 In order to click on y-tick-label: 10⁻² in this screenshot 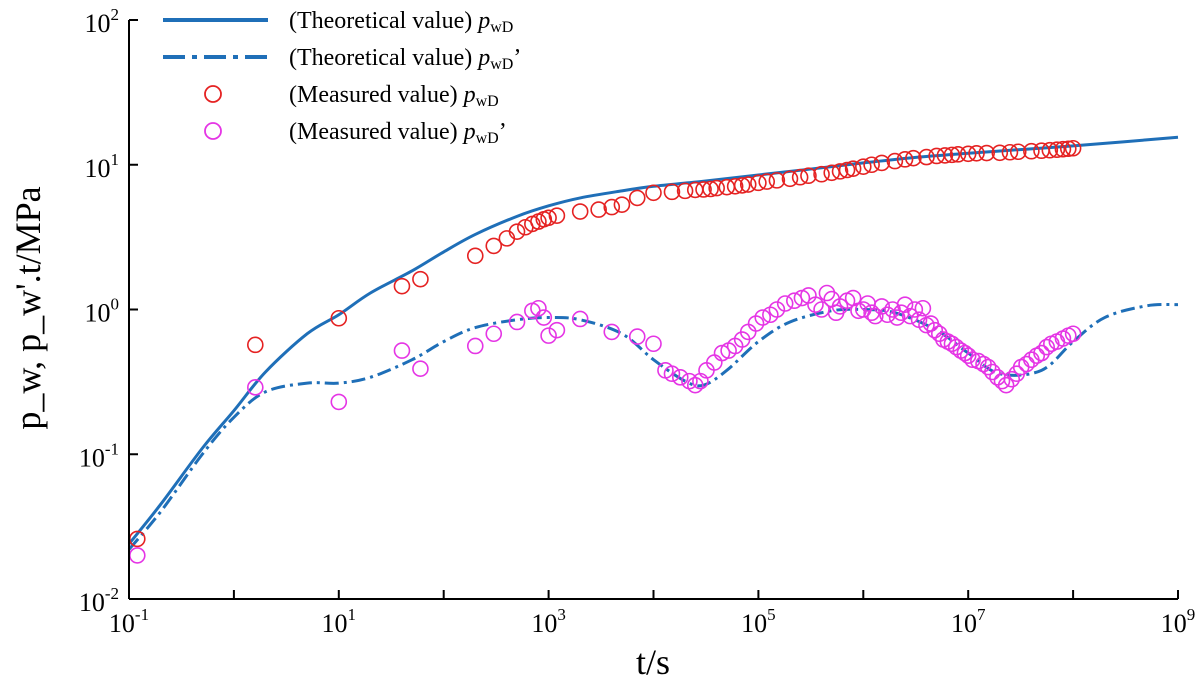, I will do `click(99, 600)`.